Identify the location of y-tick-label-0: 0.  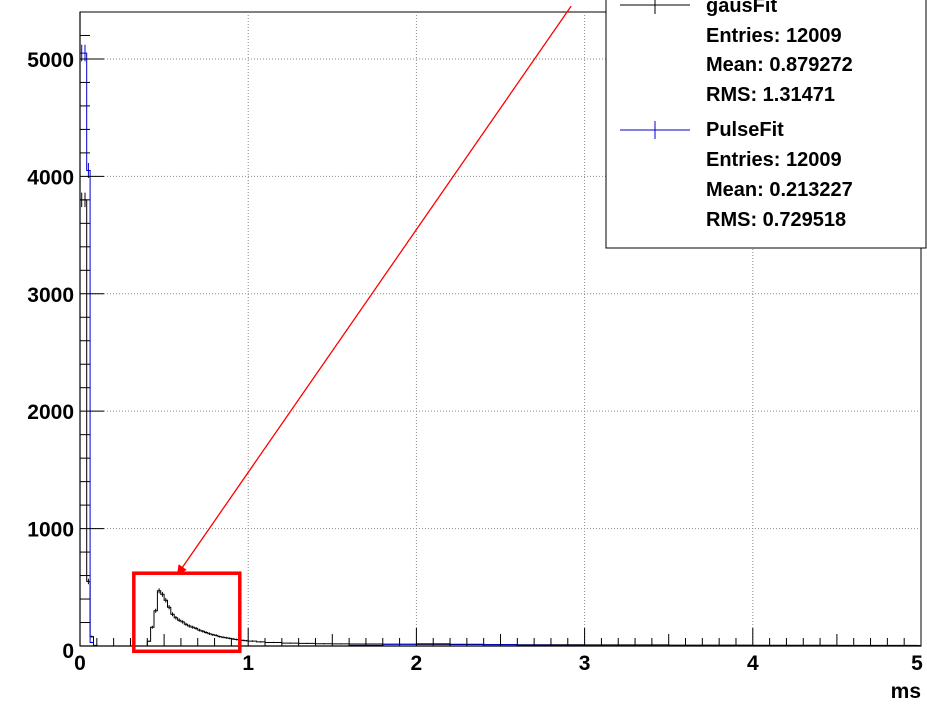
(68, 651).